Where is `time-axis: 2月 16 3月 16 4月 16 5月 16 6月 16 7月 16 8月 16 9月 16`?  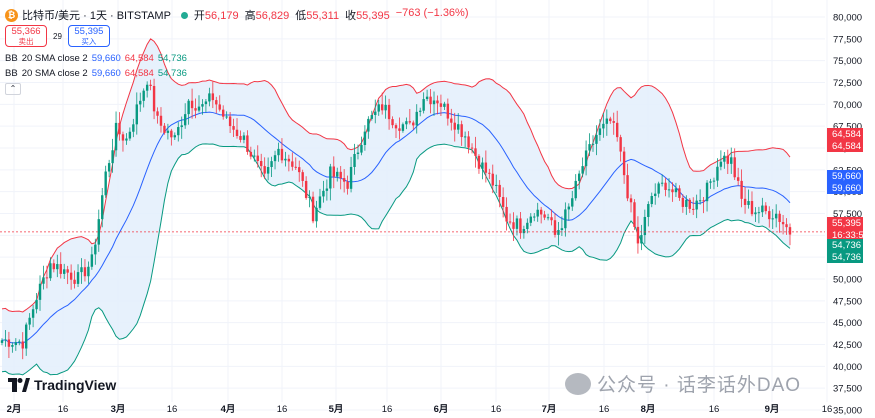
time-axis: 2月 16 3月 16 4月 16 5月 16 6月 16 7月 16 8月 16 9月 16 is located at coordinates (420, 409).